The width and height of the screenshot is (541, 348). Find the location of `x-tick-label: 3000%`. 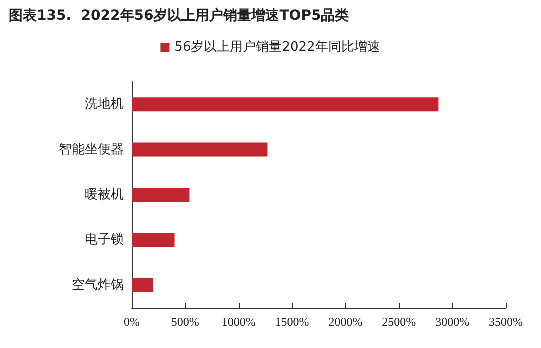

x-tick-label: 3000% is located at coordinates (453, 322).